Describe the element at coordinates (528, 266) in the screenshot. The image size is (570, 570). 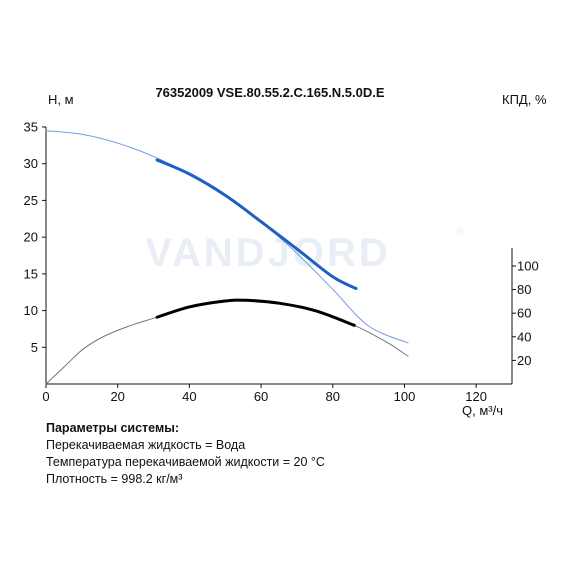
I see `y-right-tick-label: 100` at that location.